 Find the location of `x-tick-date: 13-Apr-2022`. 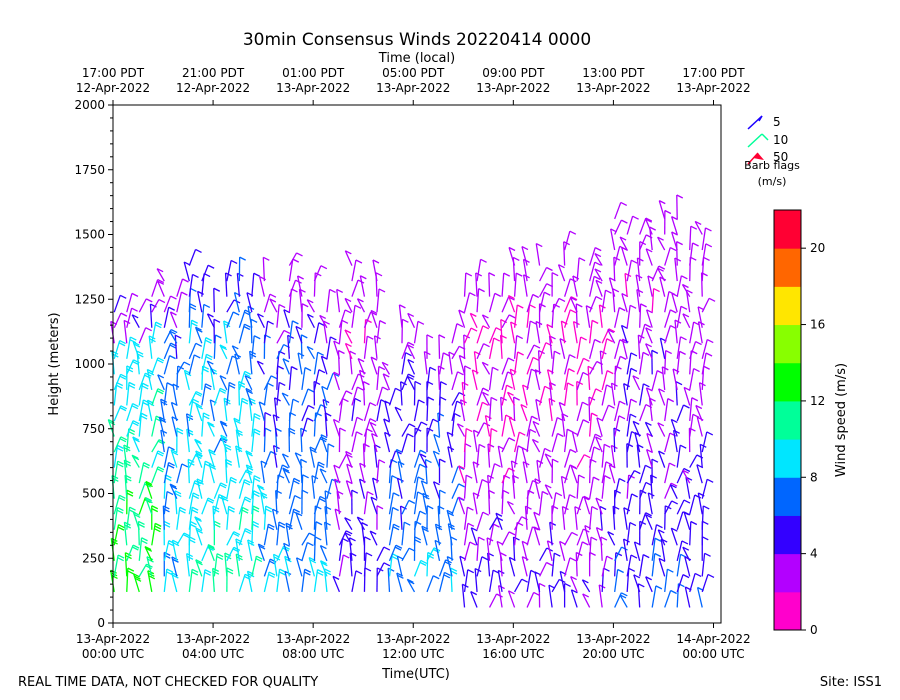

x-tick-date: 13-Apr-2022 is located at coordinates (413, 639).